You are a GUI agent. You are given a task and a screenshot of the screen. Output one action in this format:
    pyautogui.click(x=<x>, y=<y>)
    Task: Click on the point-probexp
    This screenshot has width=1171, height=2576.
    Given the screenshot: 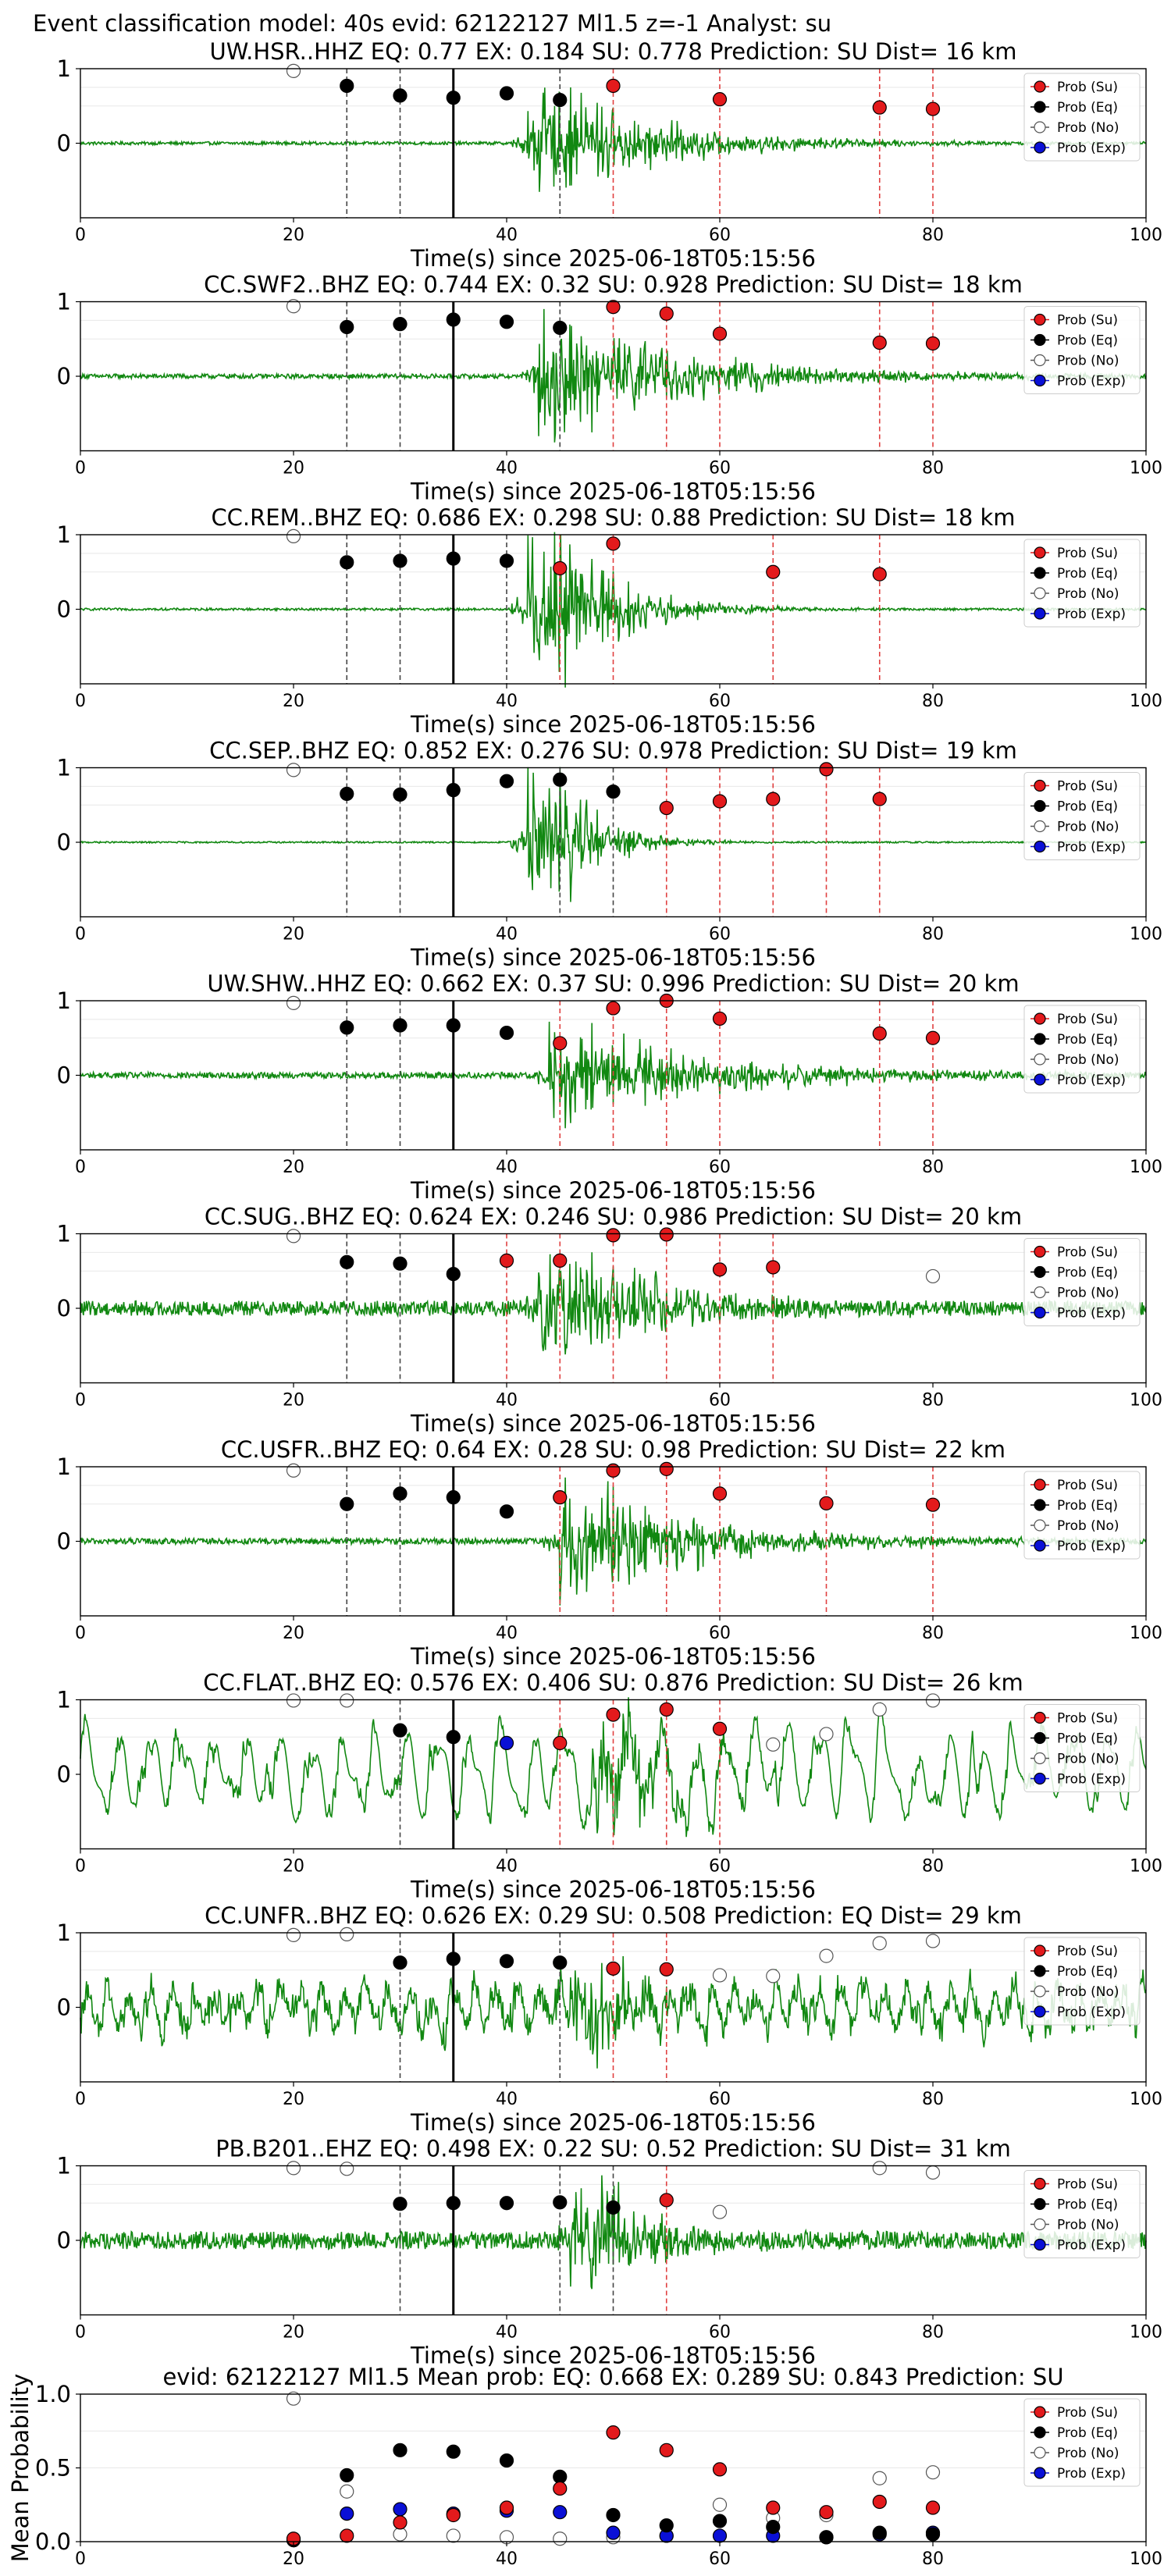 What is the action you would take?
    pyautogui.click(x=560, y=2512)
    